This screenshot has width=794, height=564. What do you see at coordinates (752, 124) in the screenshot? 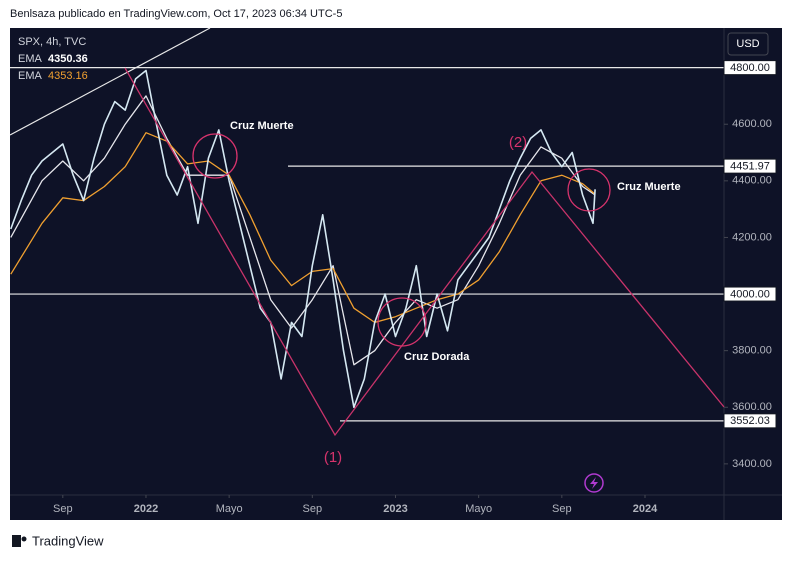
I see `y-tick-label: 4600.00` at bounding box center [752, 124].